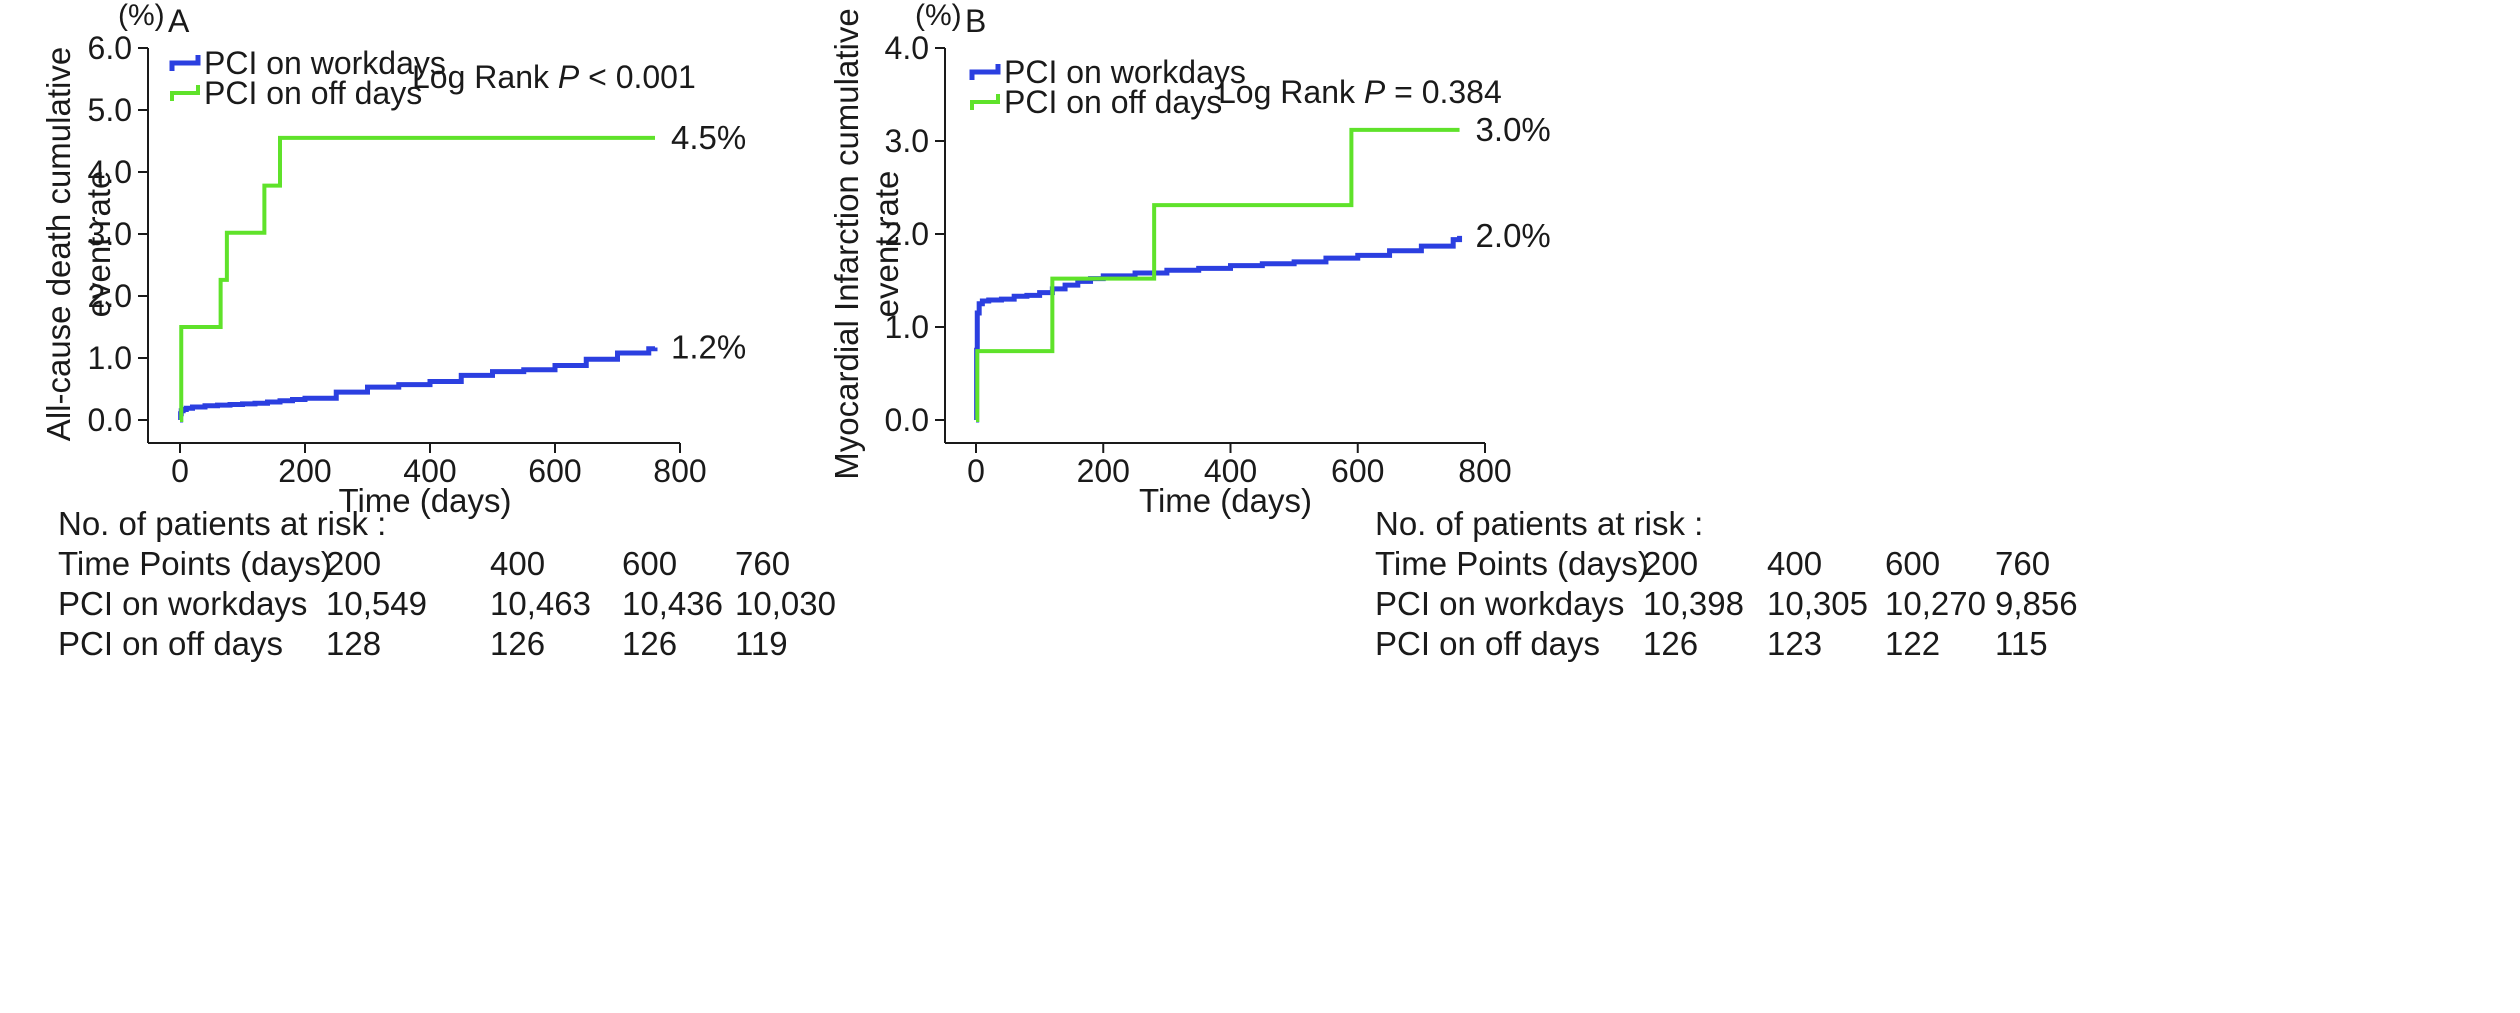 The image size is (2520, 1013). I want to click on y-axis-title-line: Myocardial Infarction cumulative, so click(846, 243).